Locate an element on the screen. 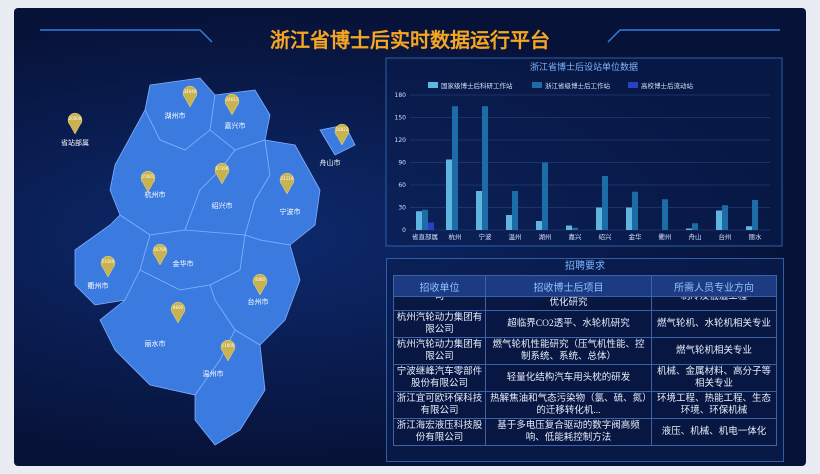 Image resolution: width=820 pixels, height=474 pixels. table-cell: 轻量化结构汽车用头枕的研发 is located at coordinates (568, 378).